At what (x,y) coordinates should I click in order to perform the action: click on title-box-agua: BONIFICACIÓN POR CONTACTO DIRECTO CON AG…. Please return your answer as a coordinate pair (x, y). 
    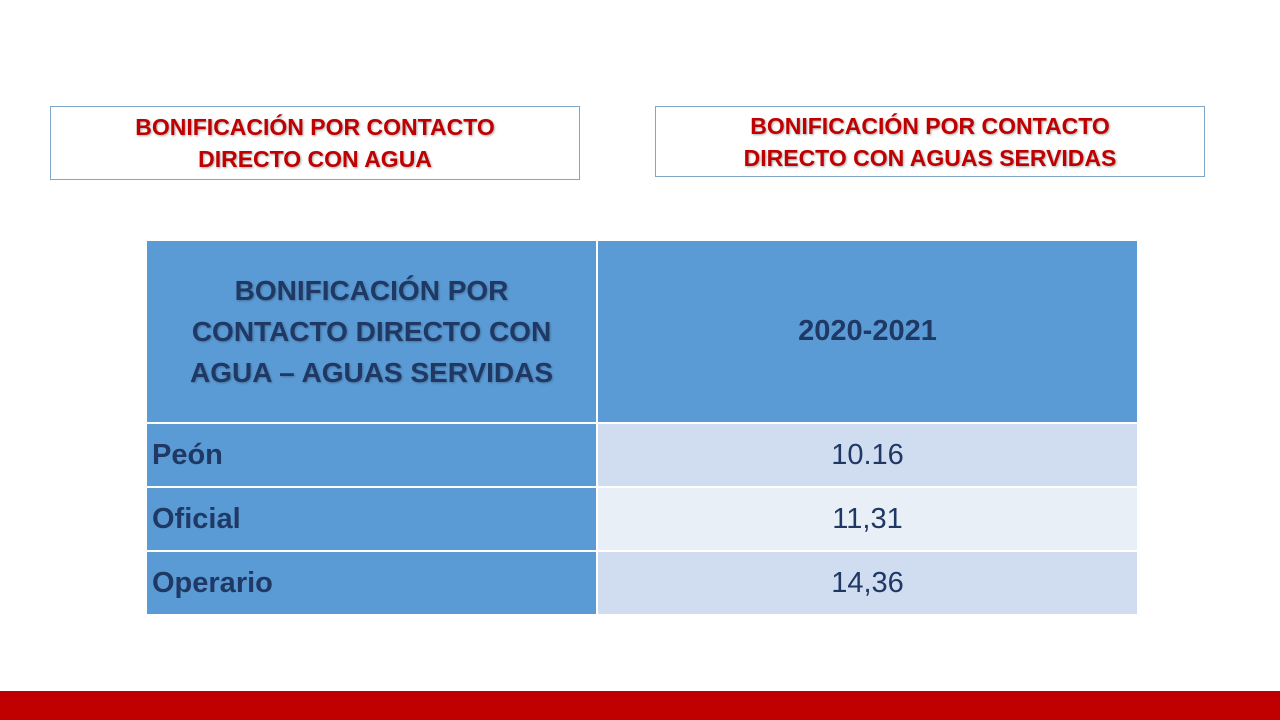
    Looking at the image, I should click on (315, 143).